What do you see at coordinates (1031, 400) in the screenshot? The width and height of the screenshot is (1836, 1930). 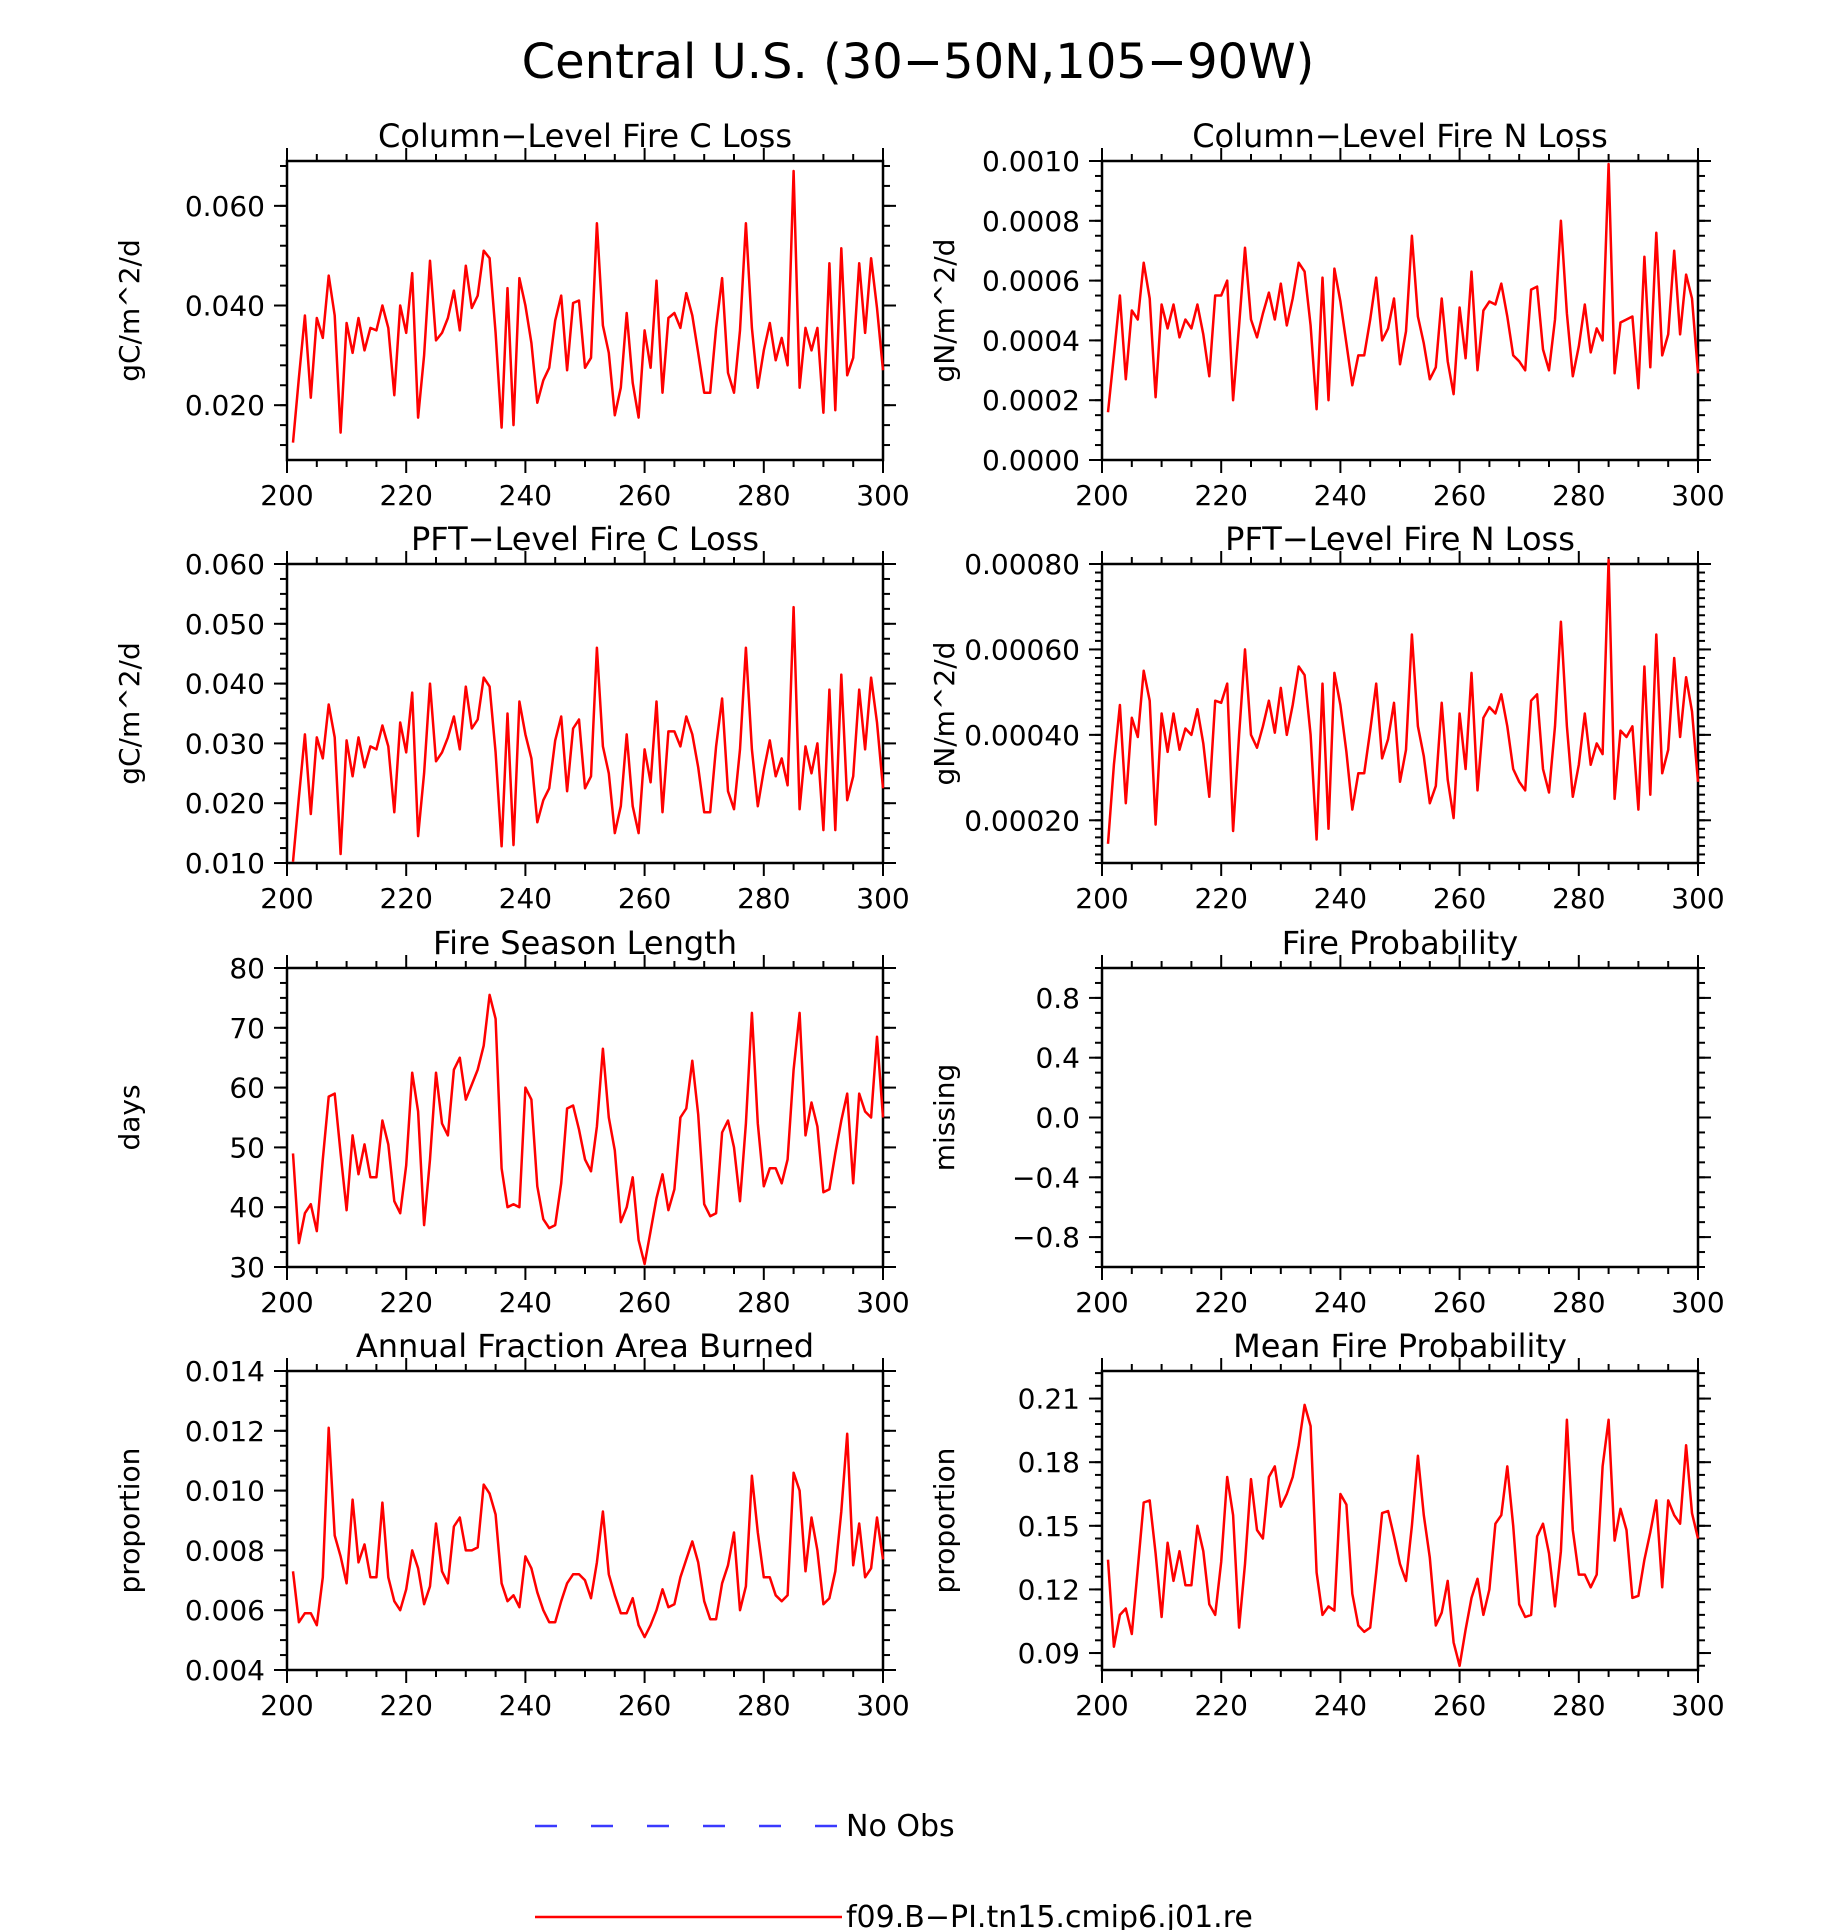 I see `y-tick-label: 0.0002` at bounding box center [1031, 400].